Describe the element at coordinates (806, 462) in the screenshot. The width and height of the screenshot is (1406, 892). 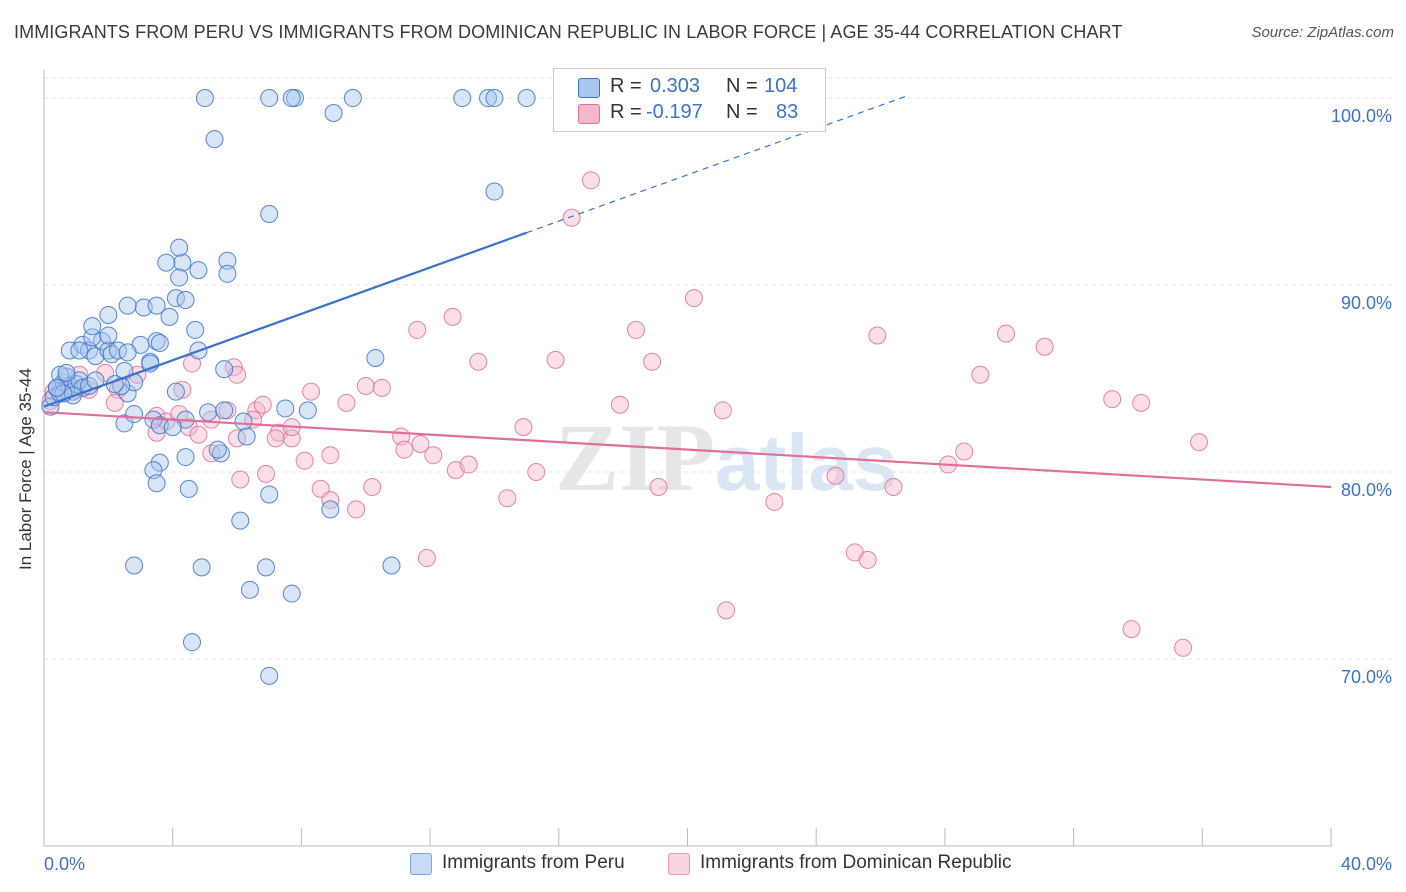
I see `watermark-atlas: atlas` at that location.